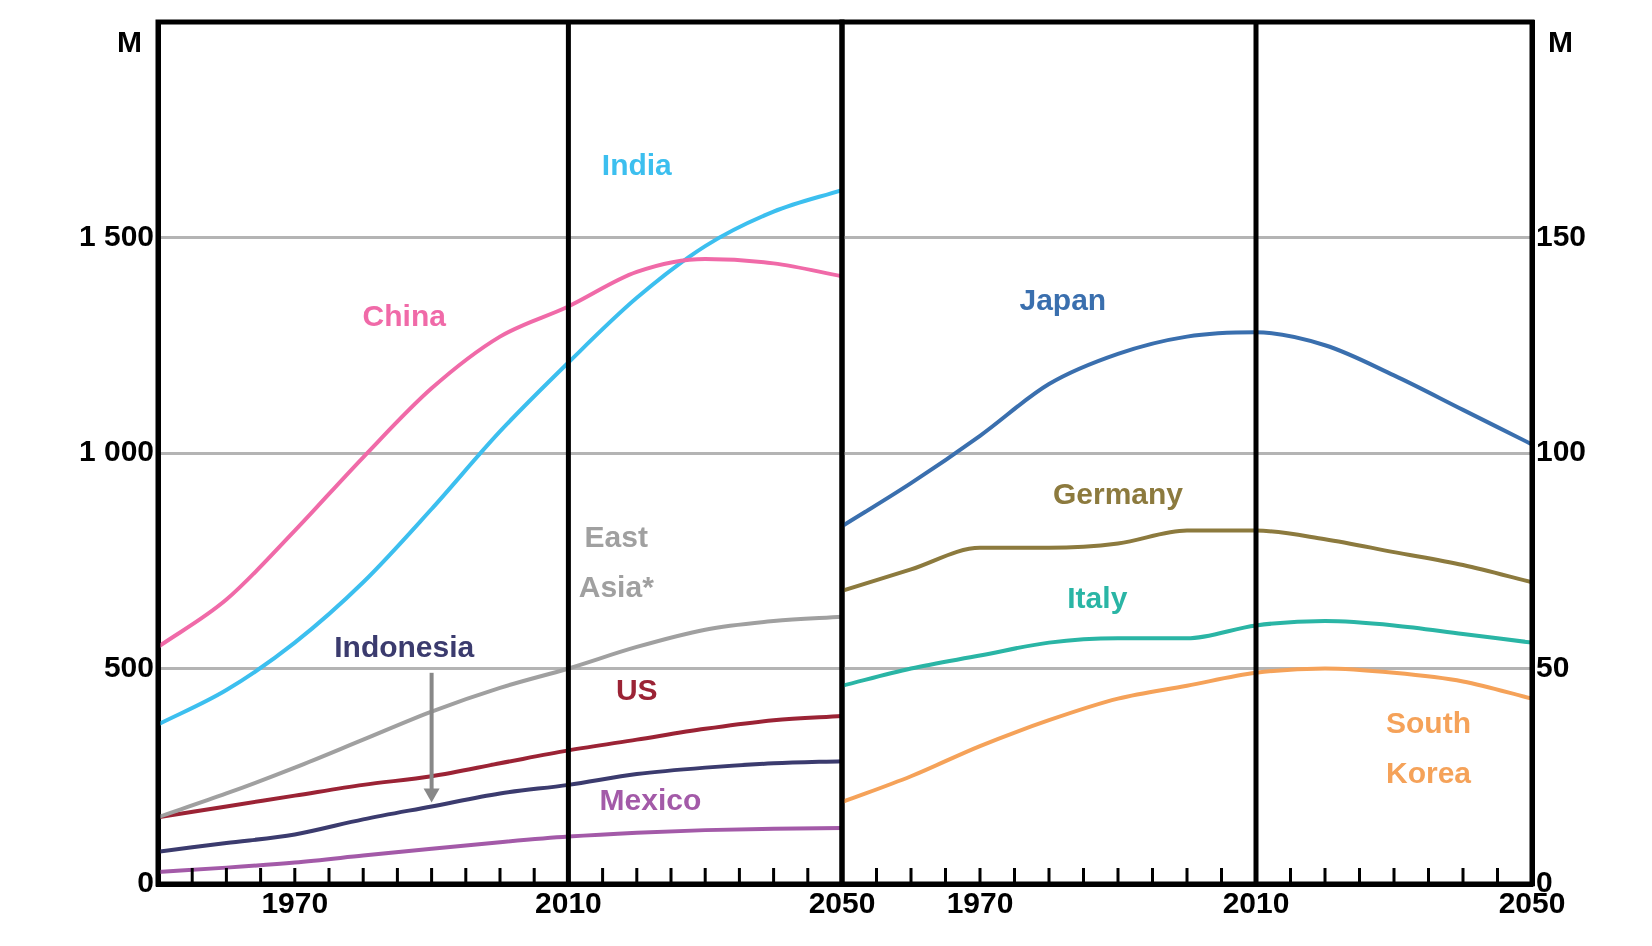 This screenshot has height=946, width=1652. What do you see at coordinates (842, 903) in the screenshot?
I see `x-tick-label: 2050` at bounding box center [842, 903].